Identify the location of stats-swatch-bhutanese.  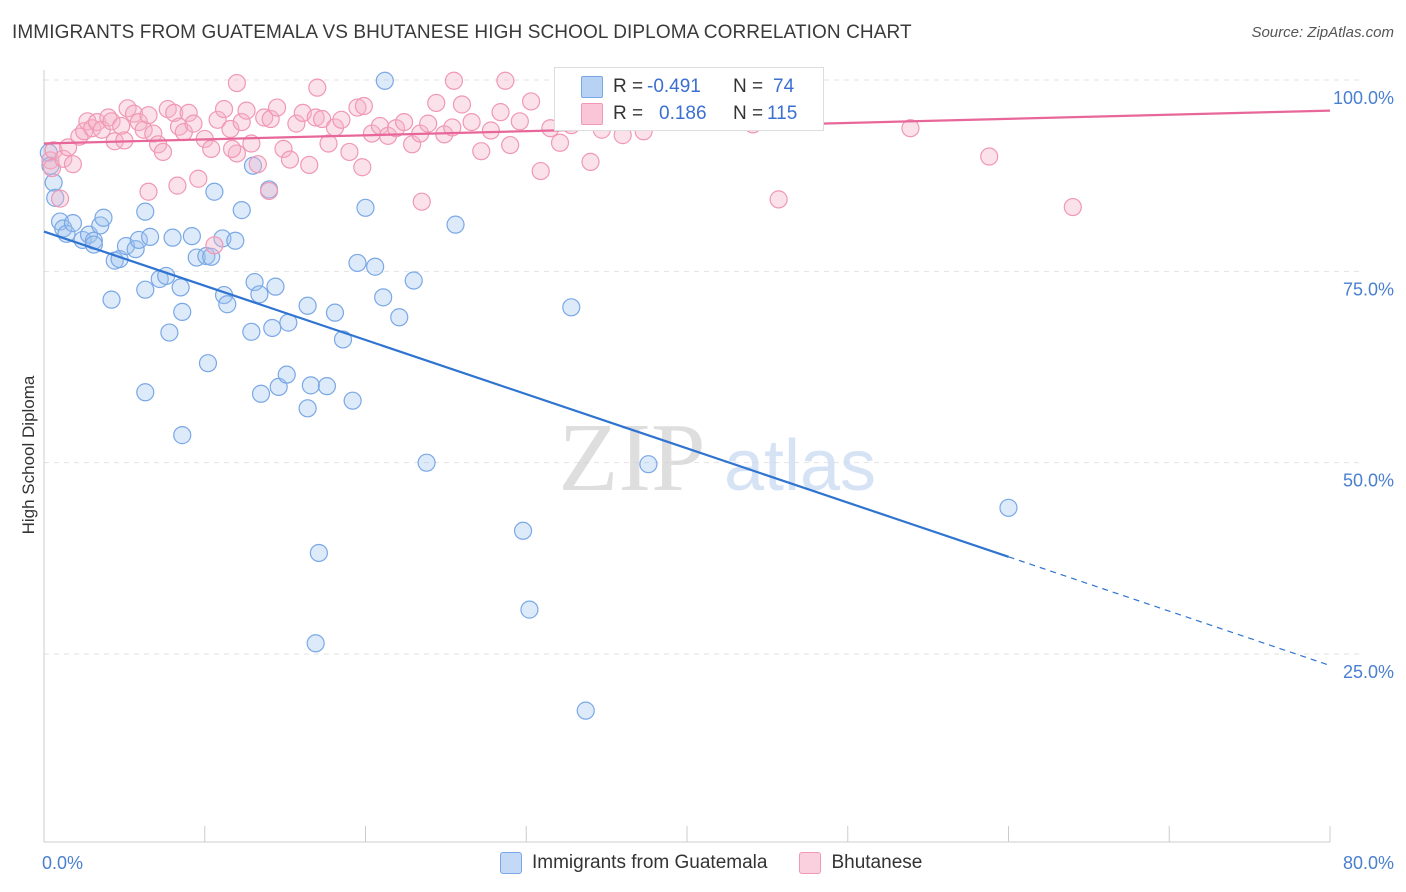
(592, 114).